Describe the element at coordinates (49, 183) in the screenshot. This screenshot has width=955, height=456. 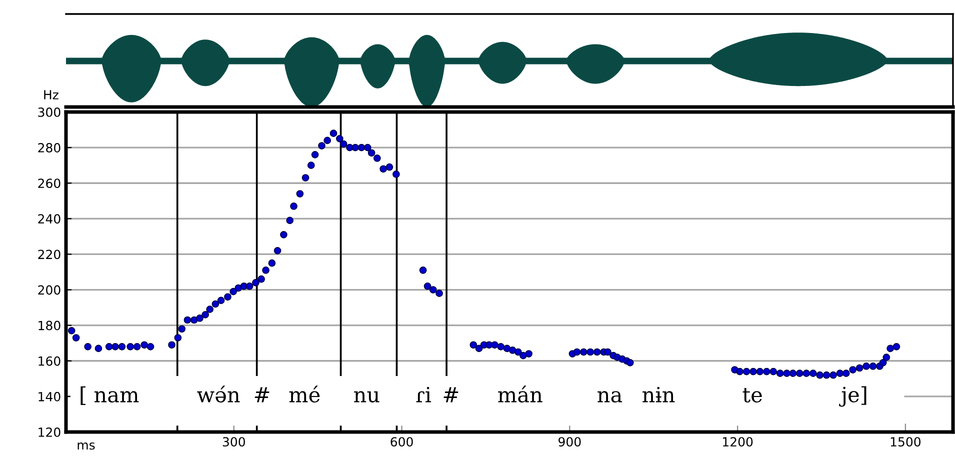
I see `y-tick-label: 260` at that location.